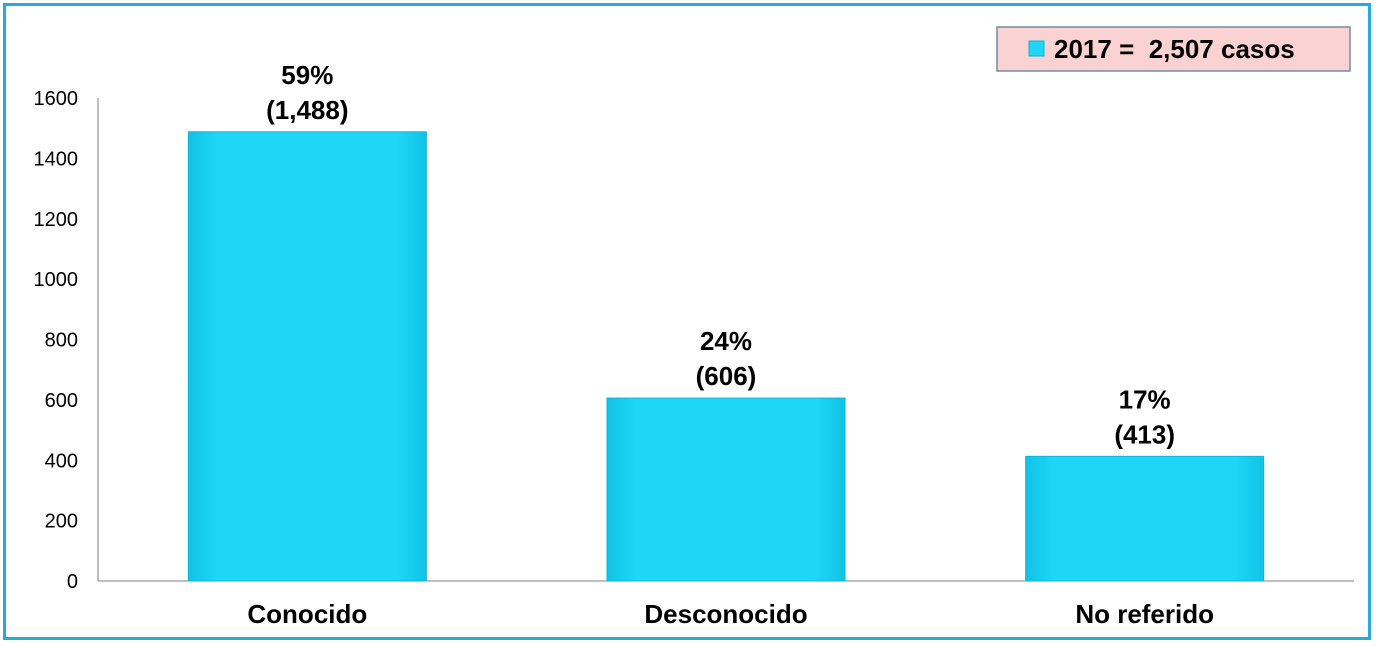 The image size is (1378, 647). I want to click on bar-conocido, so click(307, 356).